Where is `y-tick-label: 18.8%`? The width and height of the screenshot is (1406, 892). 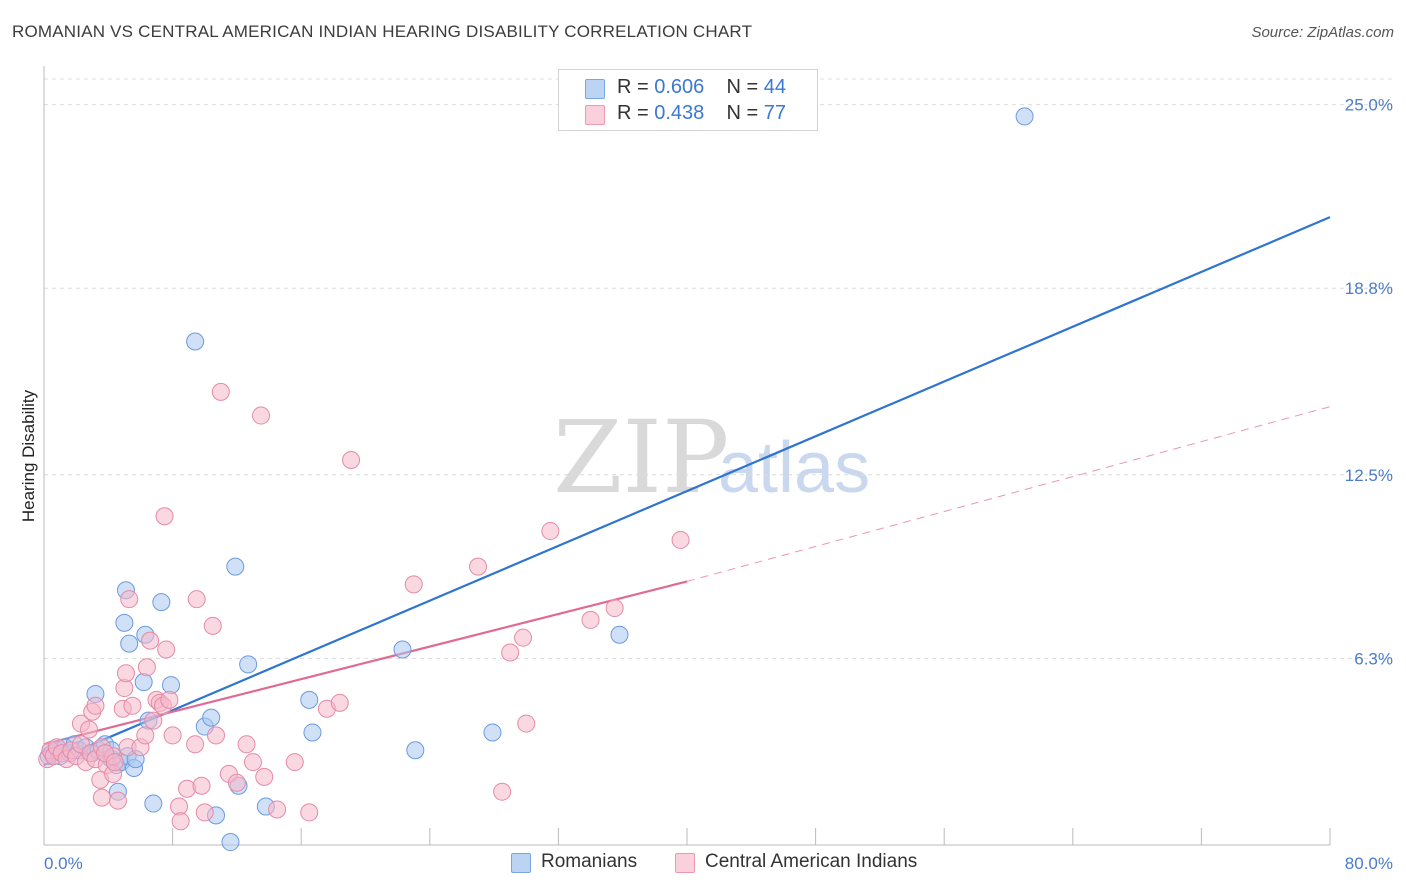 y-tick-label: 18.8% is located at coordinates (1369, 288).